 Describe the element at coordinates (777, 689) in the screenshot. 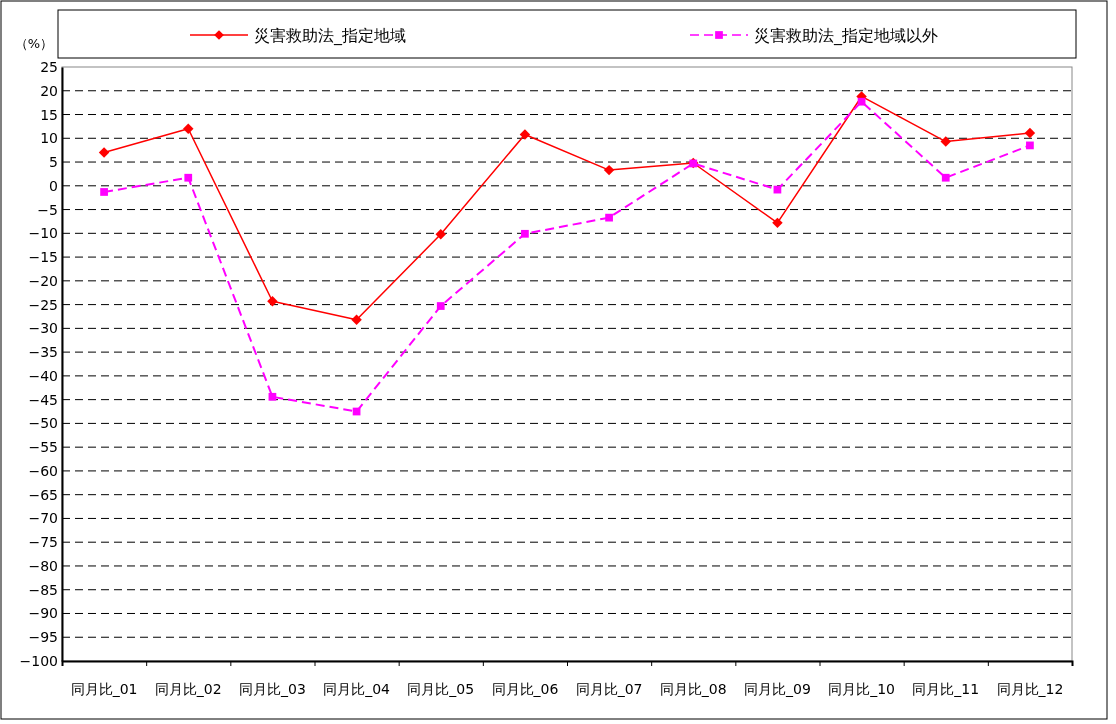

I see `x-tick-label: 同月比_09` at that location.